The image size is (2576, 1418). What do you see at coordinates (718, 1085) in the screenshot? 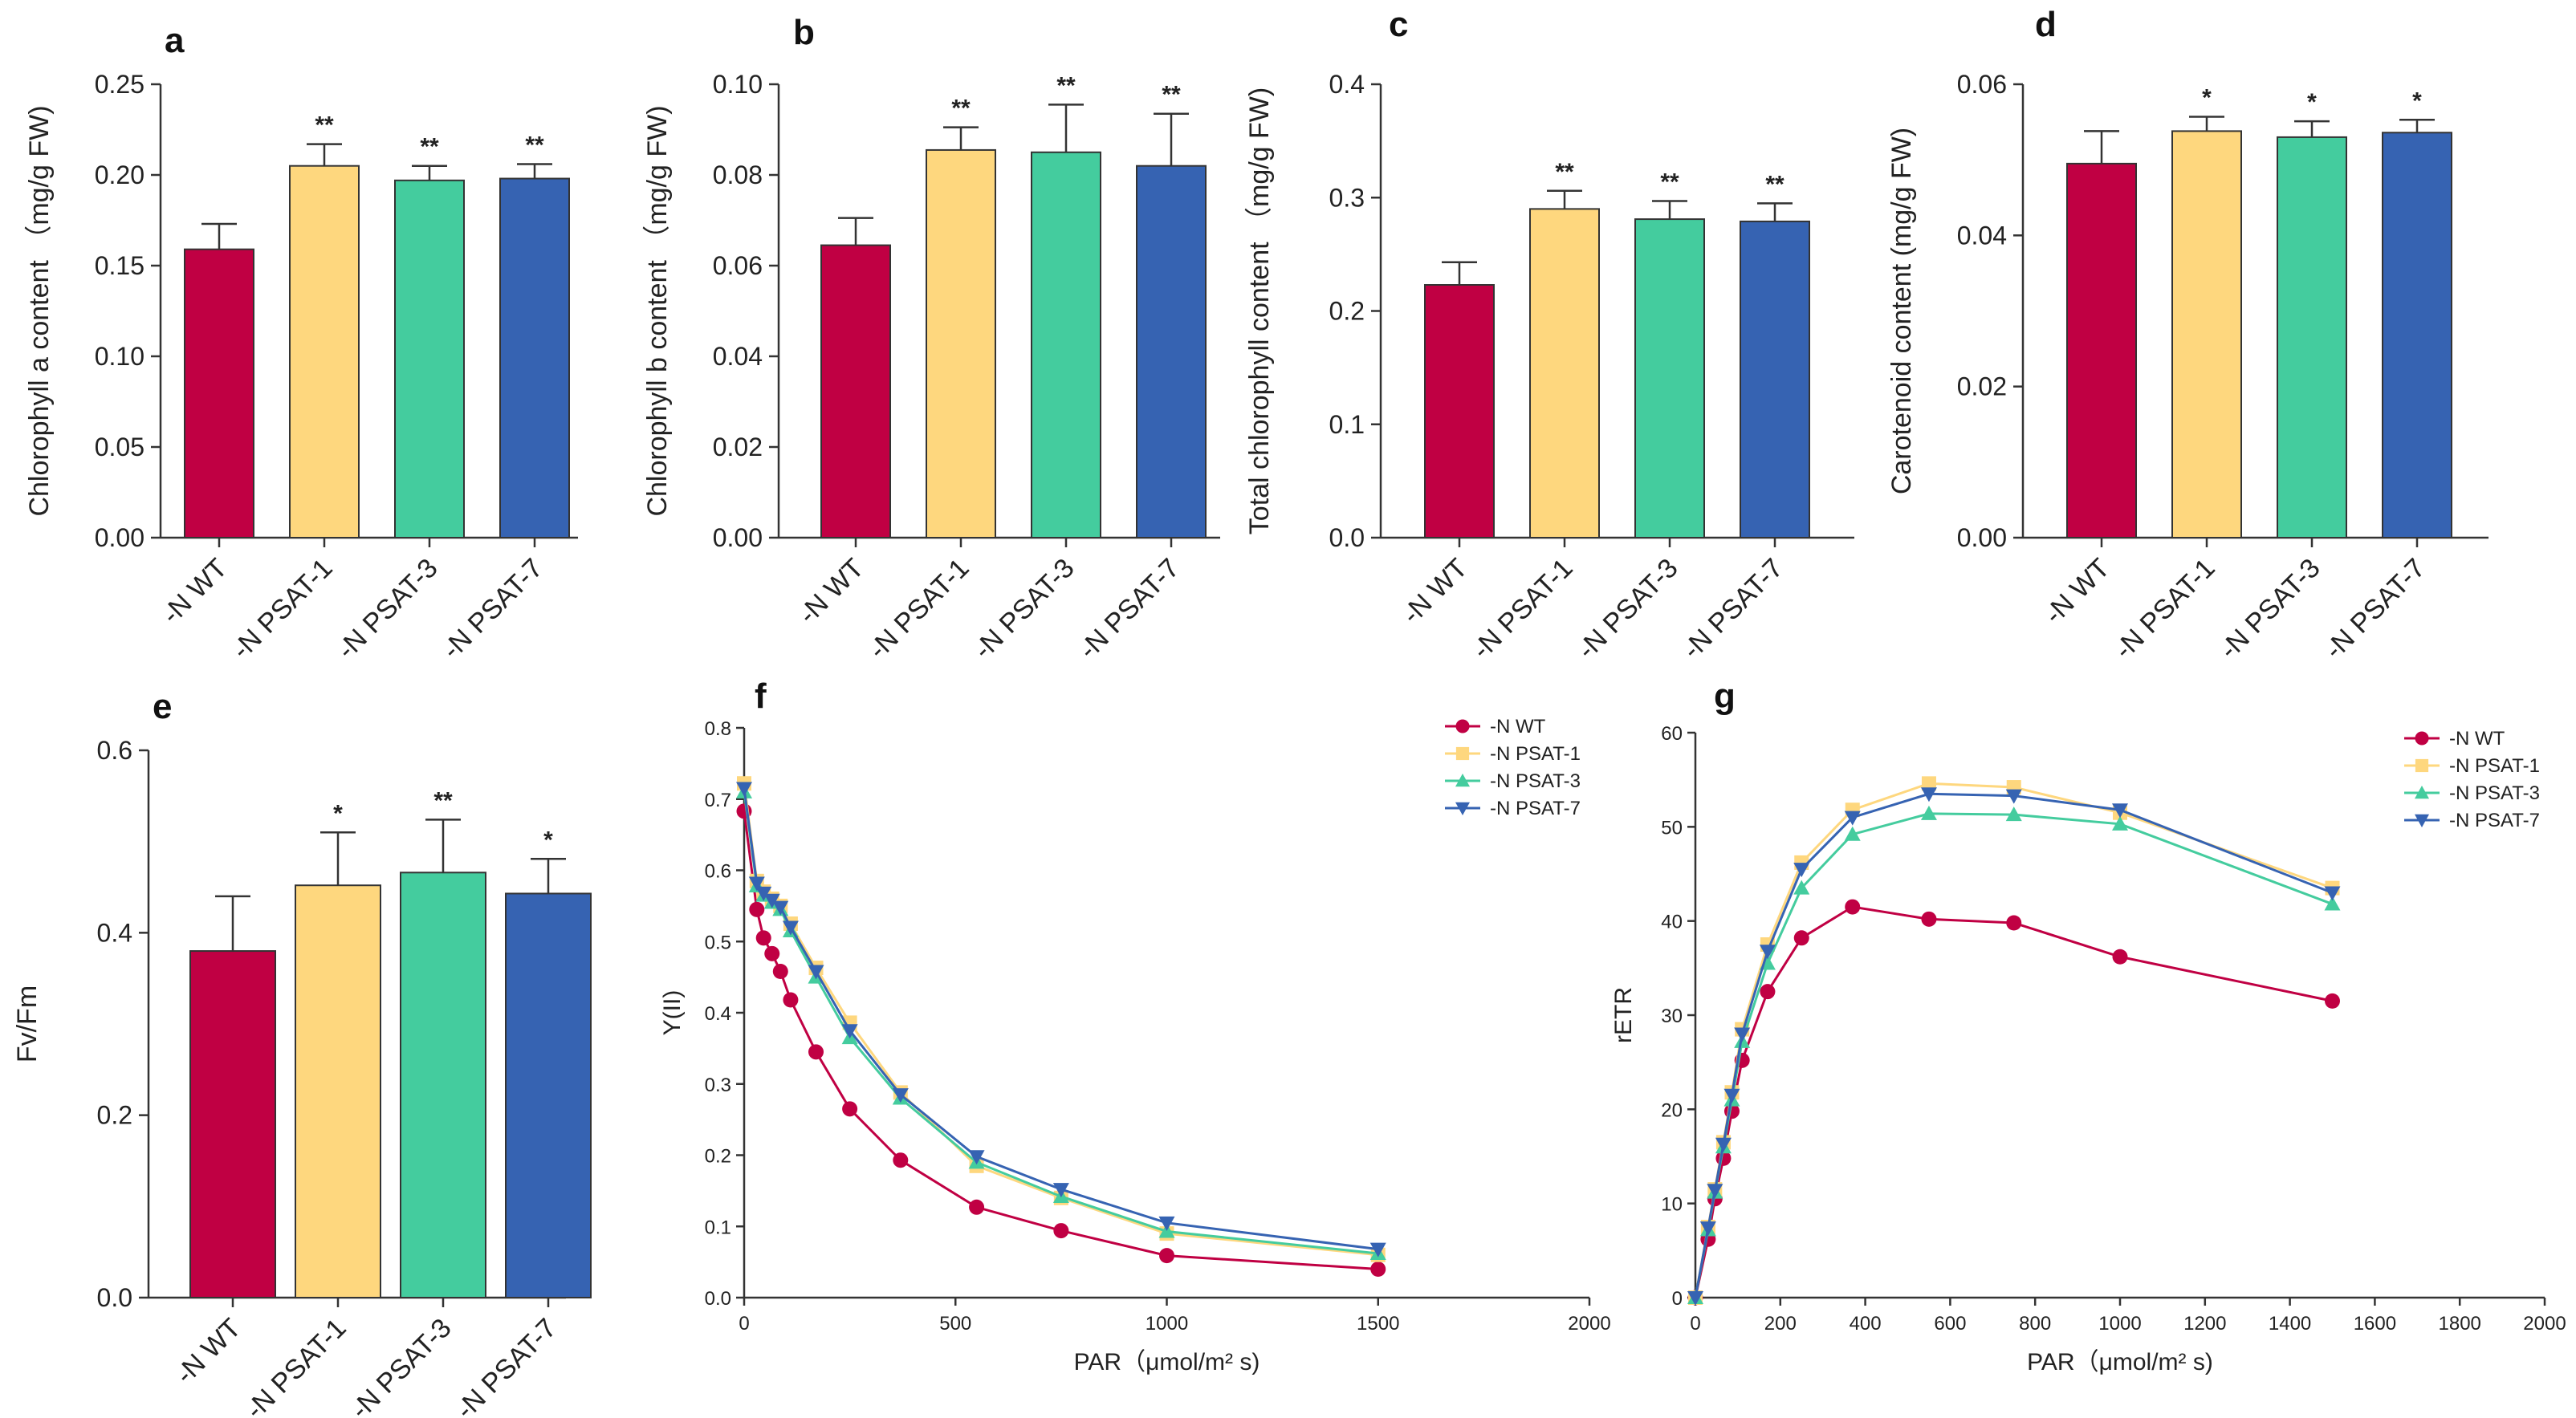
I see `y-tick-label: 0.3` at bounding box center [718, 1085].